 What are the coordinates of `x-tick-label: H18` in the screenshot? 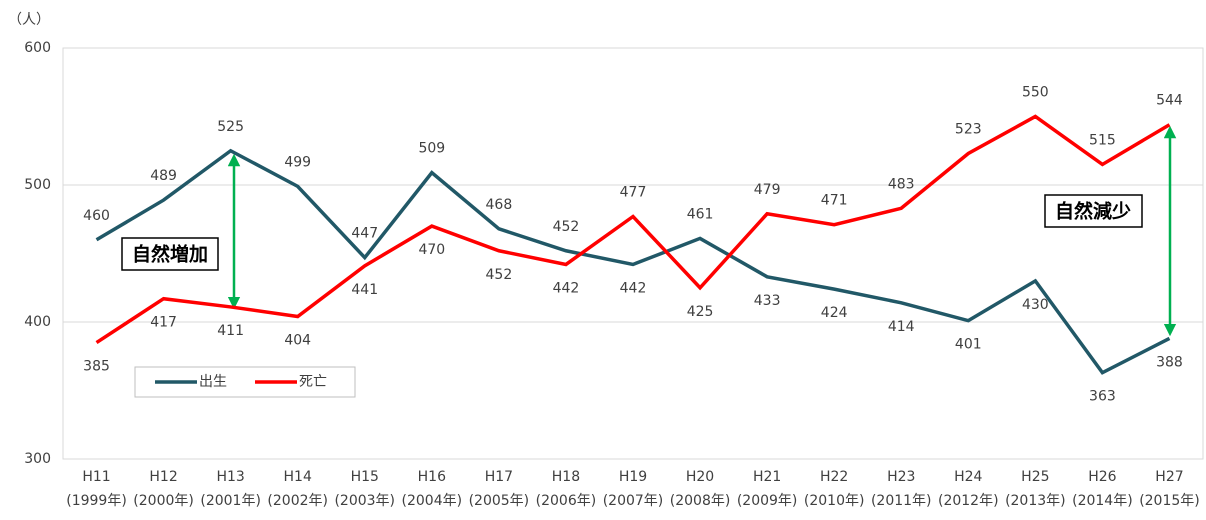 It's located at (566, 477).